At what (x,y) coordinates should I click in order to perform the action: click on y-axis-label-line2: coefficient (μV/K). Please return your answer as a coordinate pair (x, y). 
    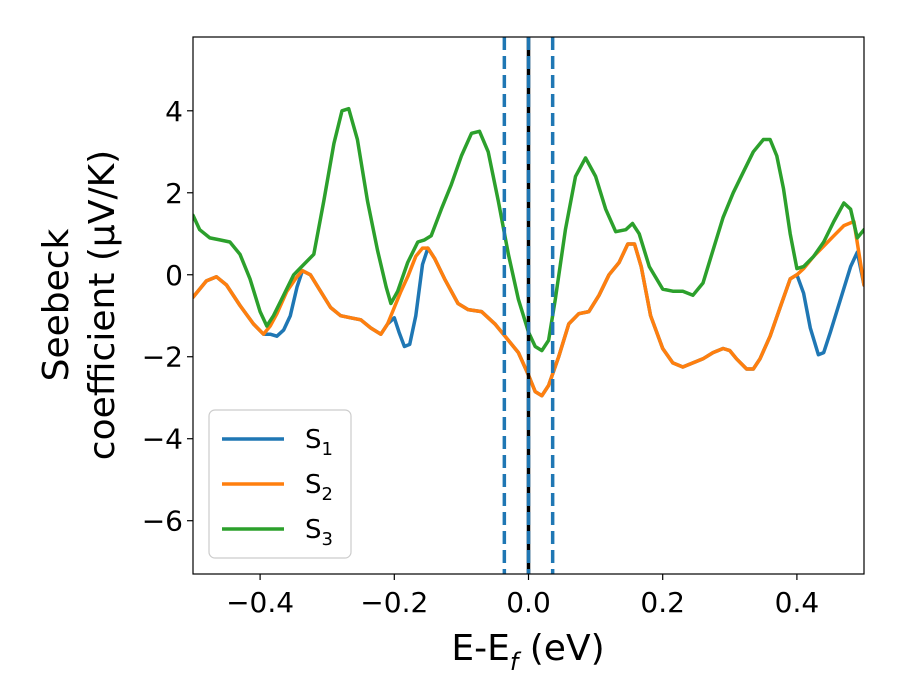
    Looking at the image, I should click on (102, 305).